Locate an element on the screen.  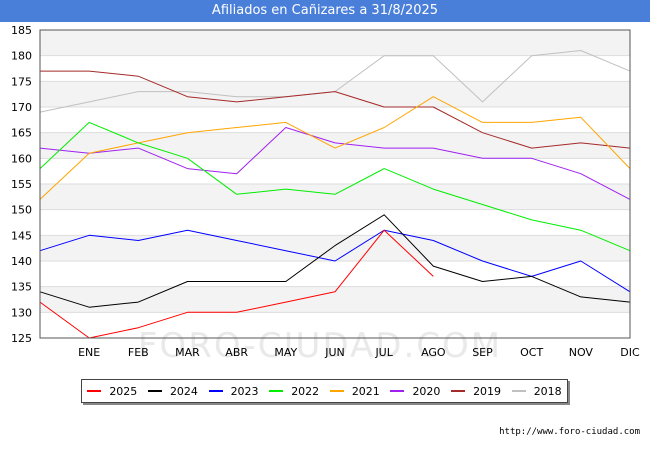
legend-item-2023: 2023 is located at coordinates (233, 391).